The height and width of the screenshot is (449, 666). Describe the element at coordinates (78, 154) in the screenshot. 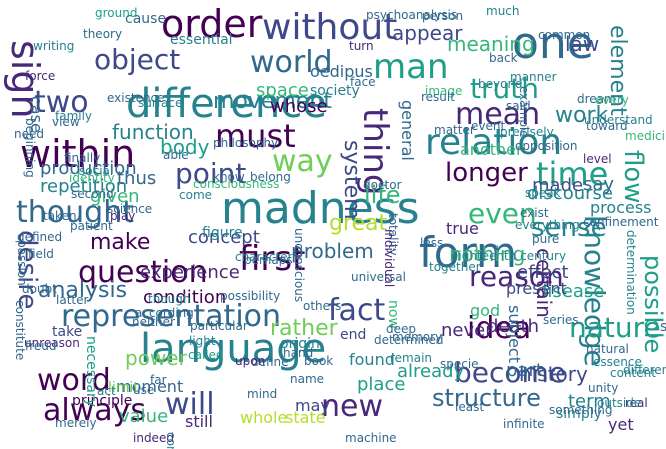

I see `cloud-word-within: within` at that location.